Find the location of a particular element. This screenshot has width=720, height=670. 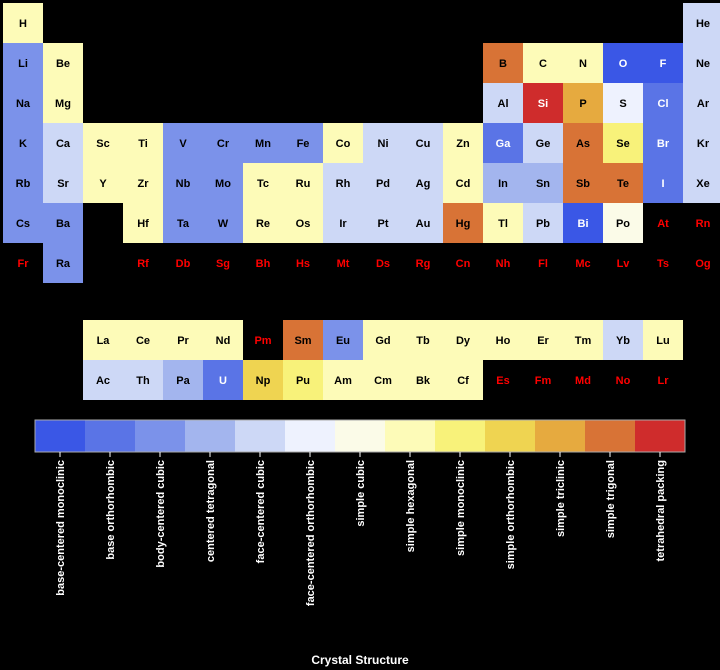

element-symbol: Mg is located at coordinates (63, 104).